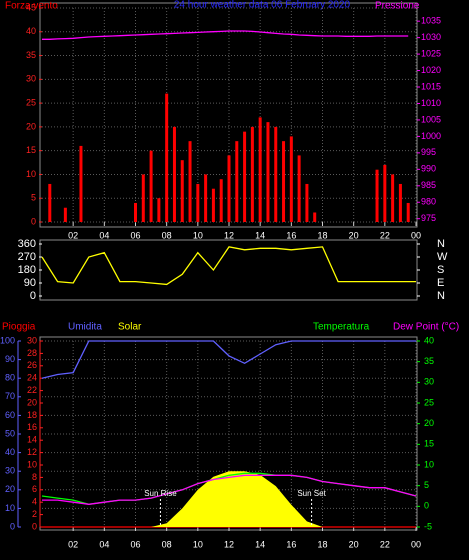  What do you see at coordinates (385, 235) in the screenshot?
I see `x-tick-label: 22` at bounding box center [385, 235].